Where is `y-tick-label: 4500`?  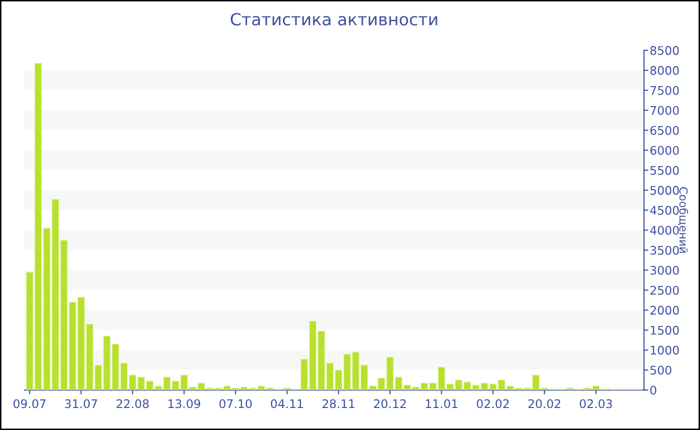 y-tick-label: 4500 is located at coordinates (664, 210).